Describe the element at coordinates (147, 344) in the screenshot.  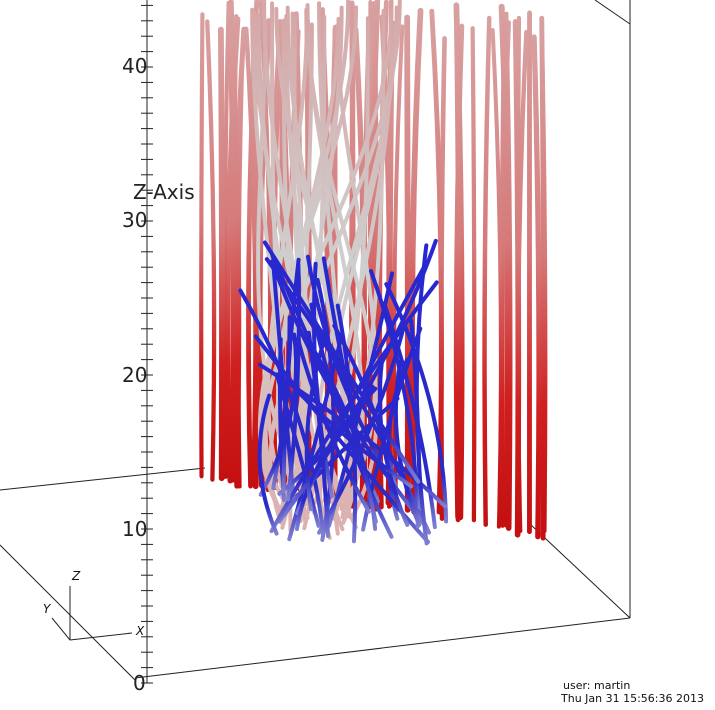
I see `axis-ticks` at that location.